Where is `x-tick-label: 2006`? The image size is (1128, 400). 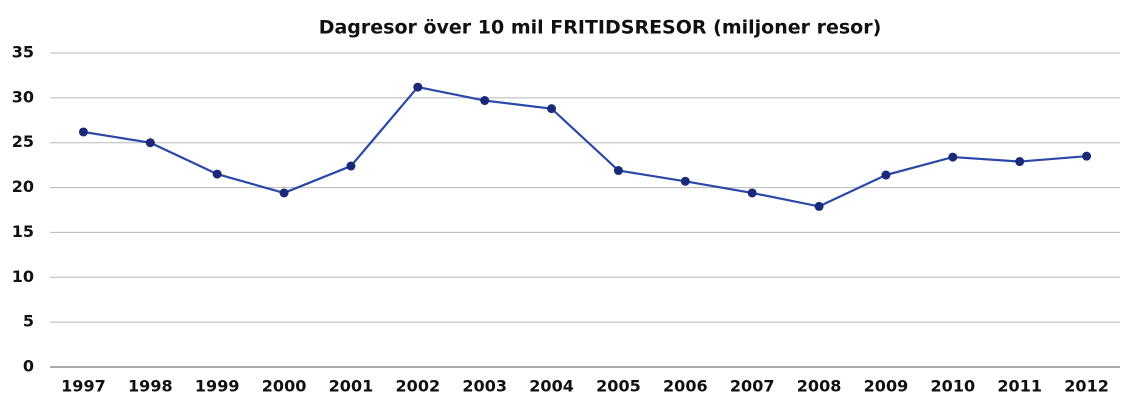
x-tick-label: 2006 is located at coordinates (685, 386).